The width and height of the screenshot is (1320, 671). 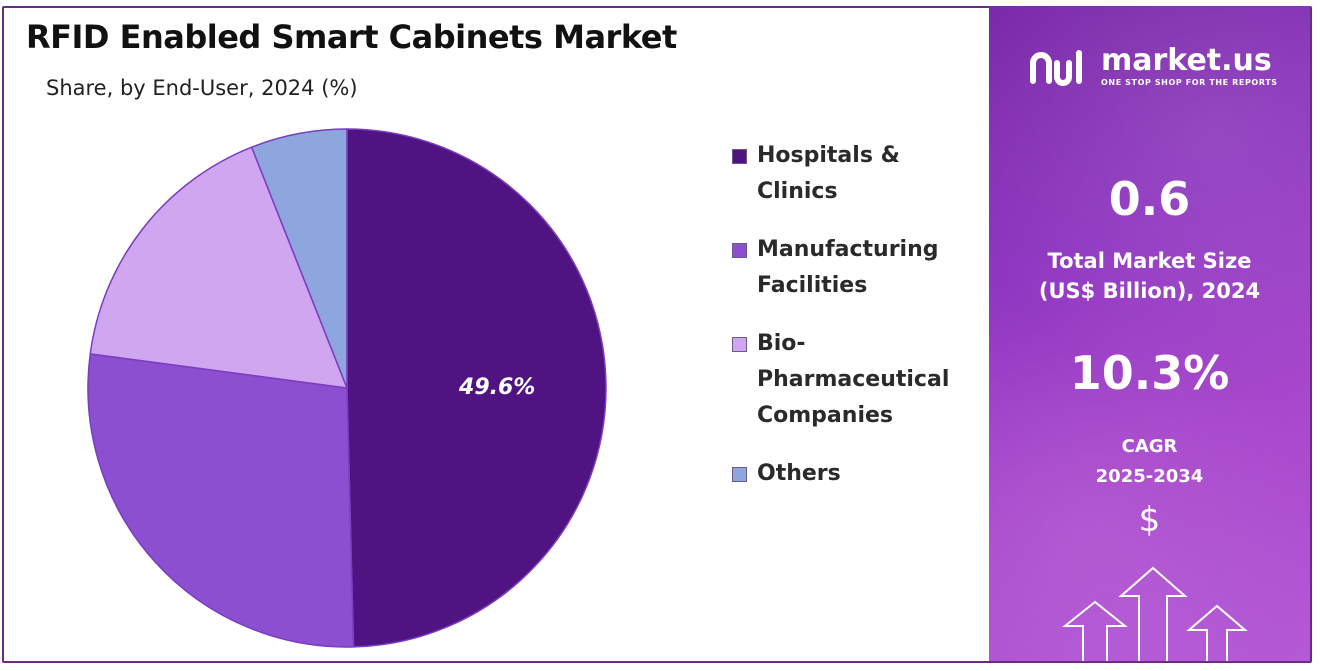 What do you see at coordinates (1189, 82) in the screenshot?
I see `brand-tagline: ONE STOP SHOP FOR THE REPORTS` at bounding box center [1189, 82].